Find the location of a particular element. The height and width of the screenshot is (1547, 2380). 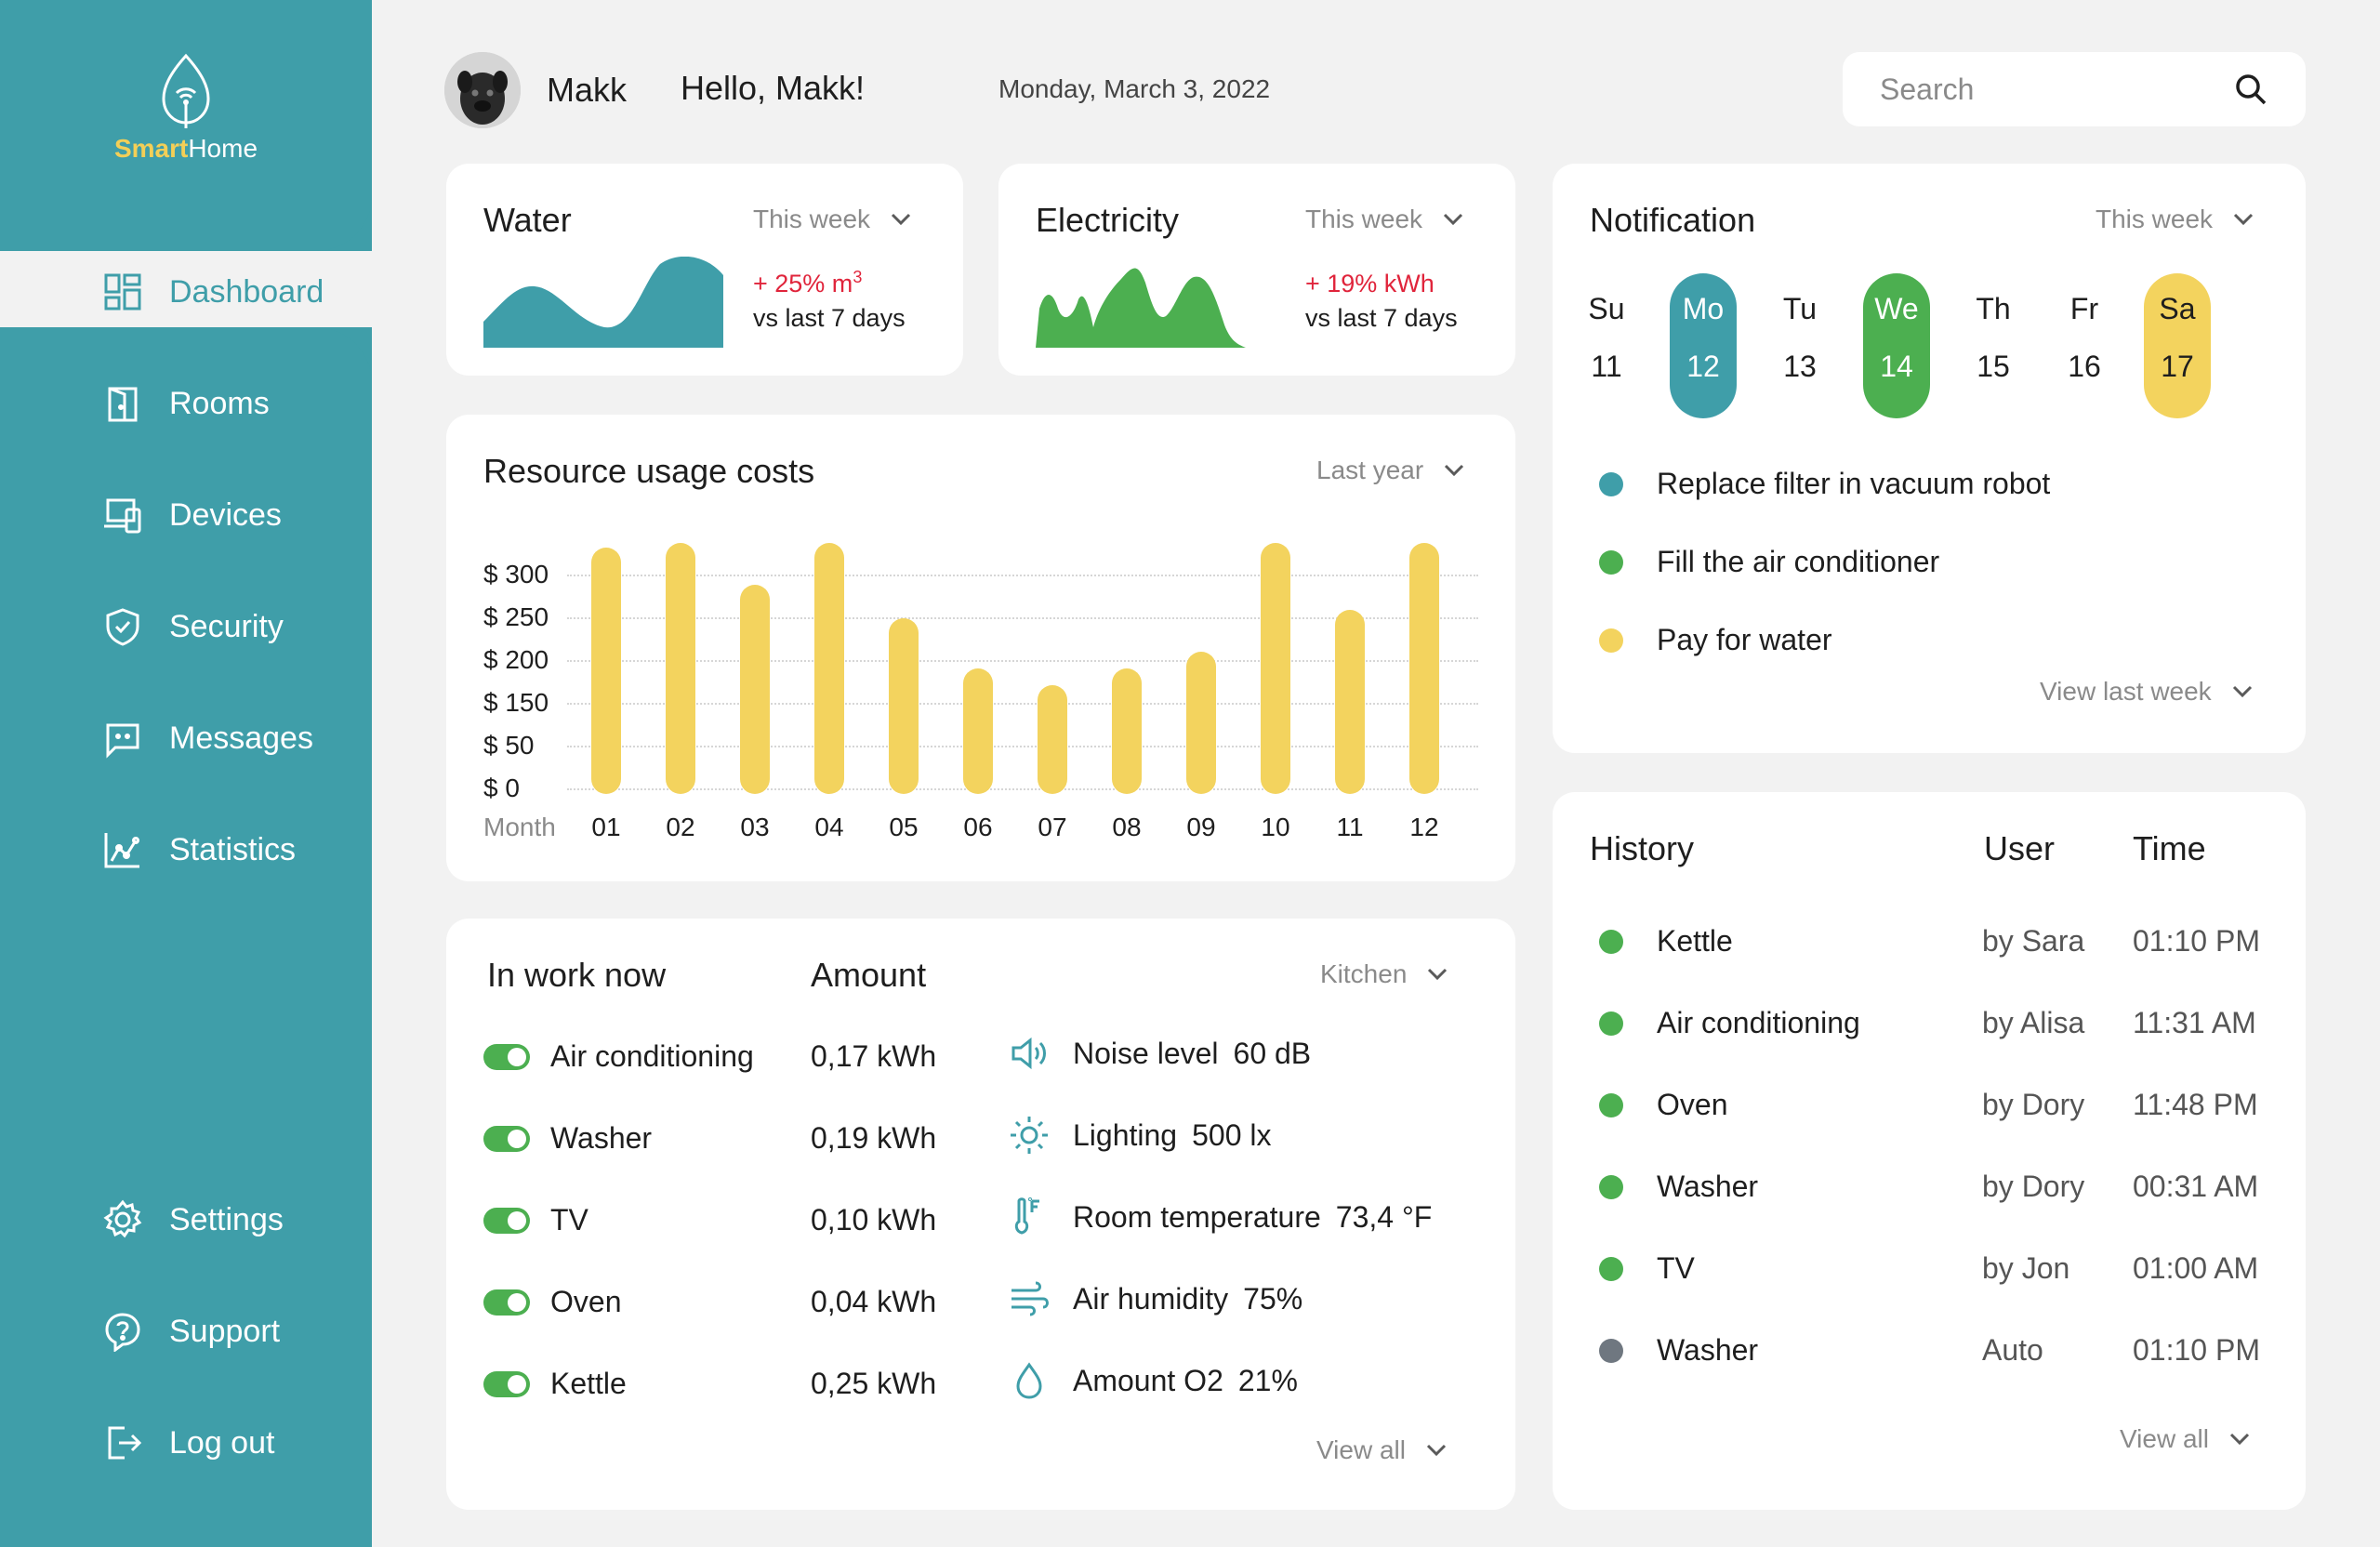

notification-item: Pay for water is located at coordinates (1715, 640).